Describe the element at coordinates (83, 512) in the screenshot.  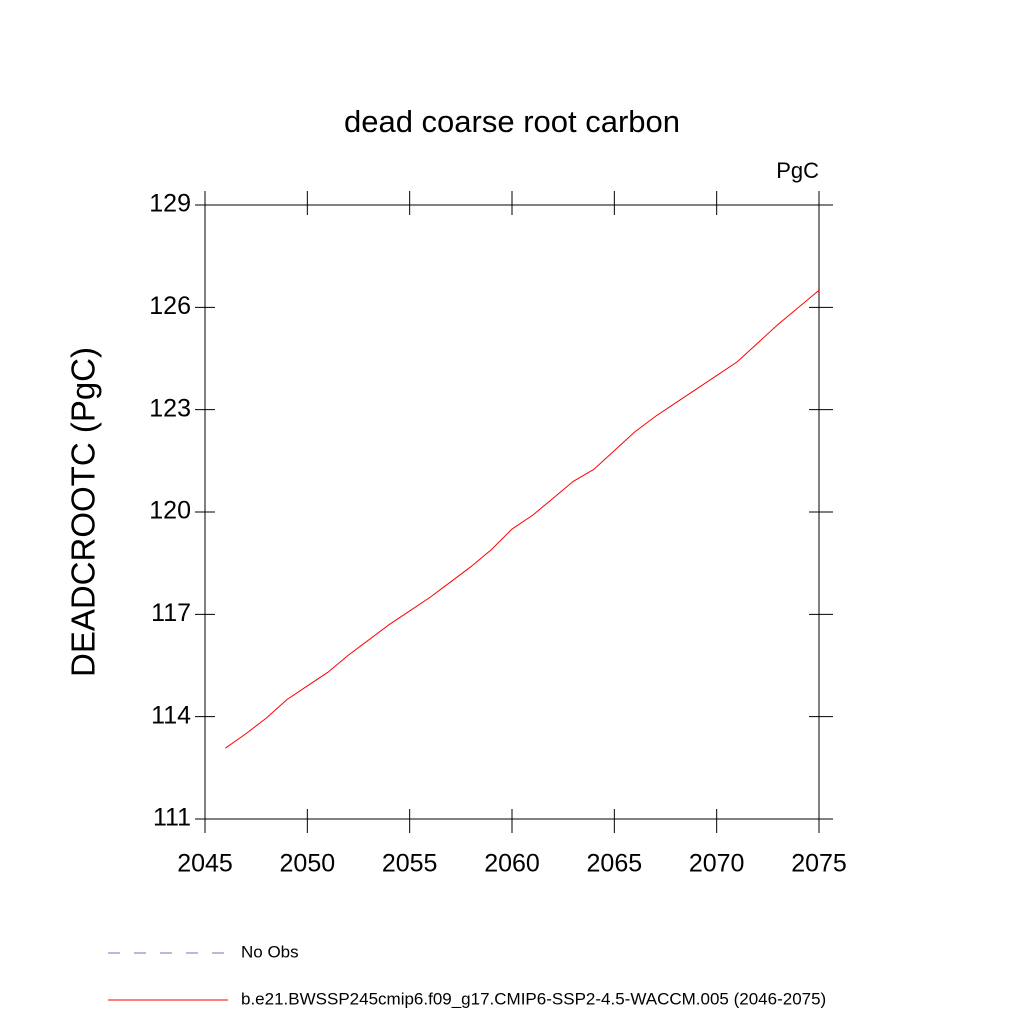
I see `y-axis-label: DEADCROOTC (PgC)` at that location.